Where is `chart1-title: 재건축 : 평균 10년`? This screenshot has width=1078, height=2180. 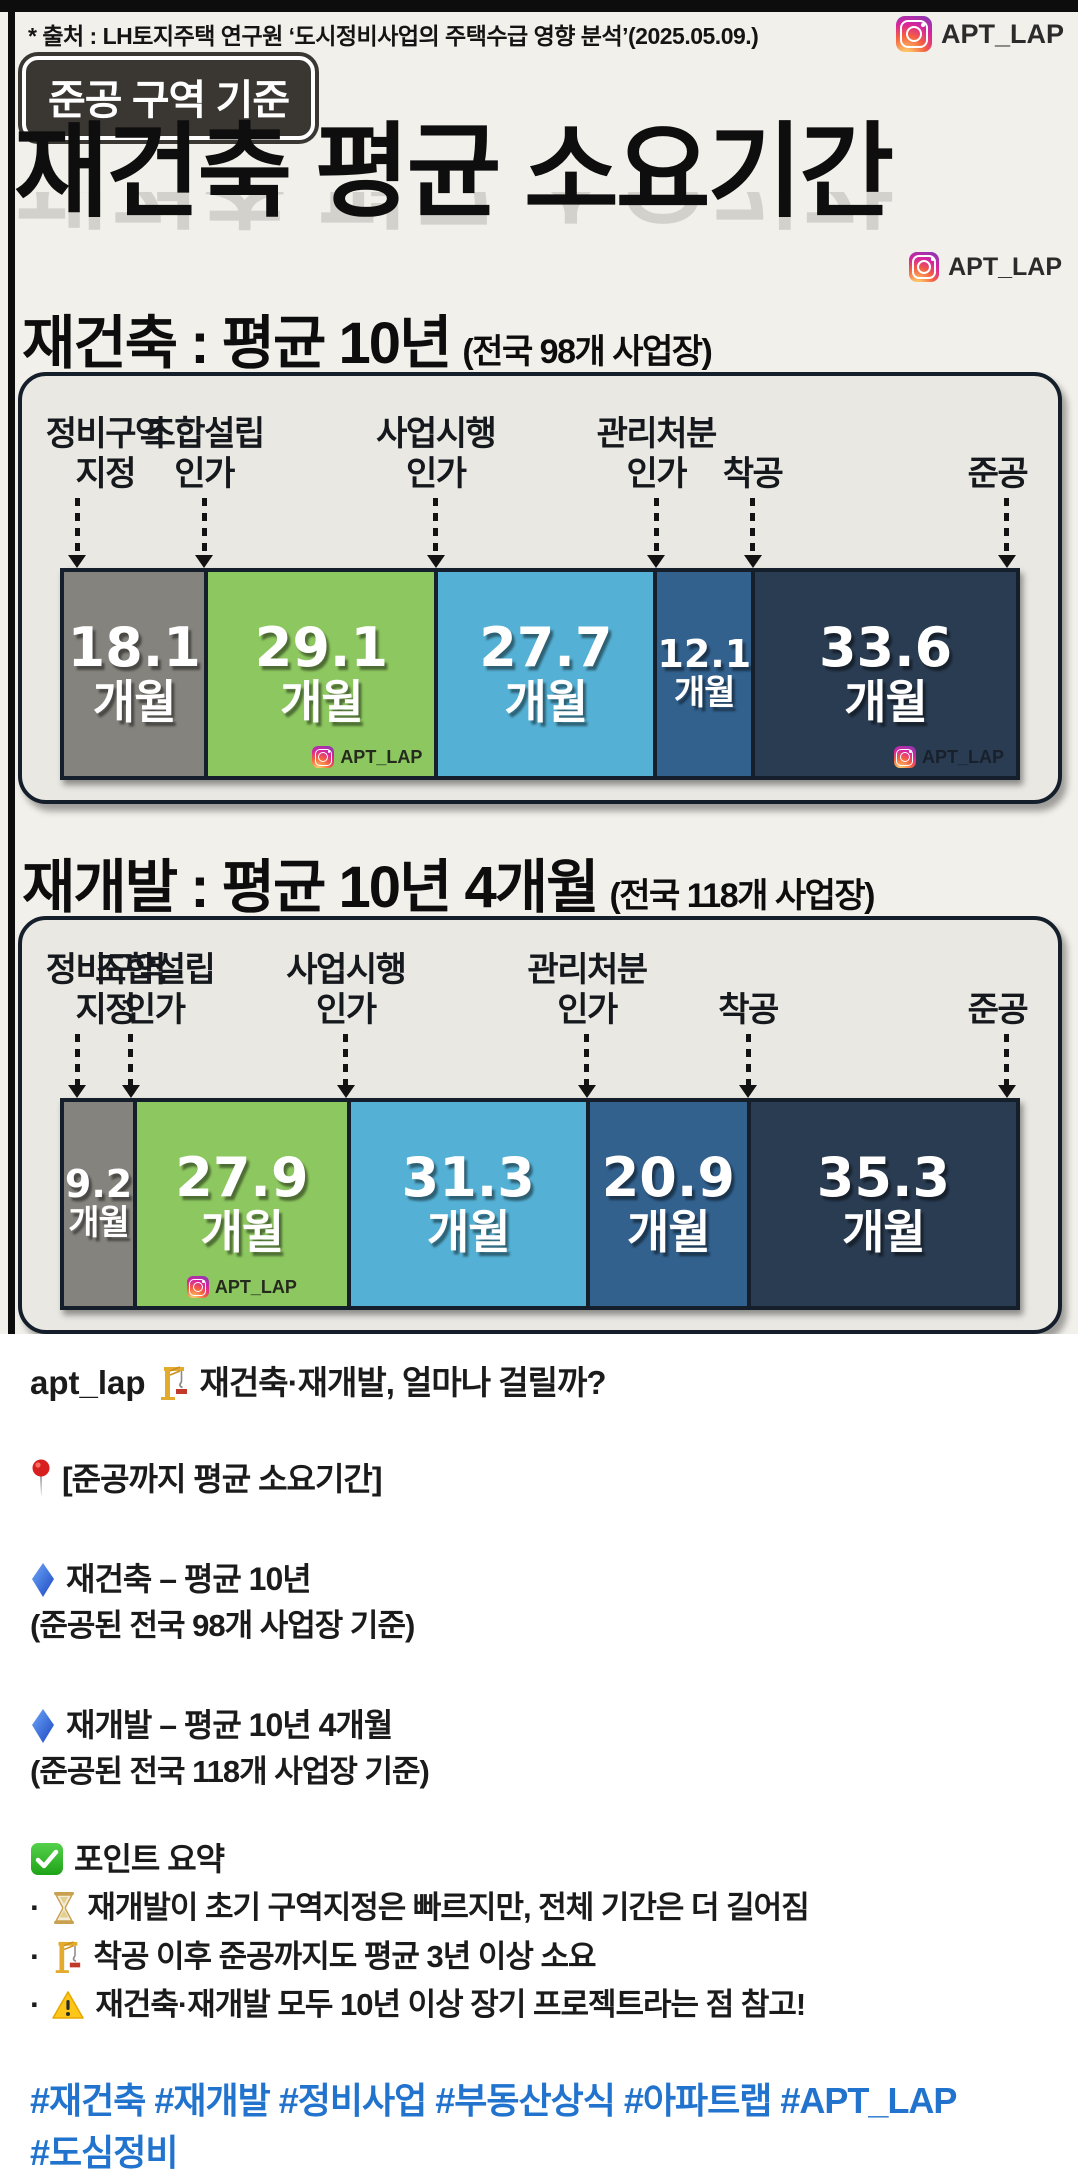 chart1-title: 재건축 : 평균 10년 is located at coordinates (237, 343).